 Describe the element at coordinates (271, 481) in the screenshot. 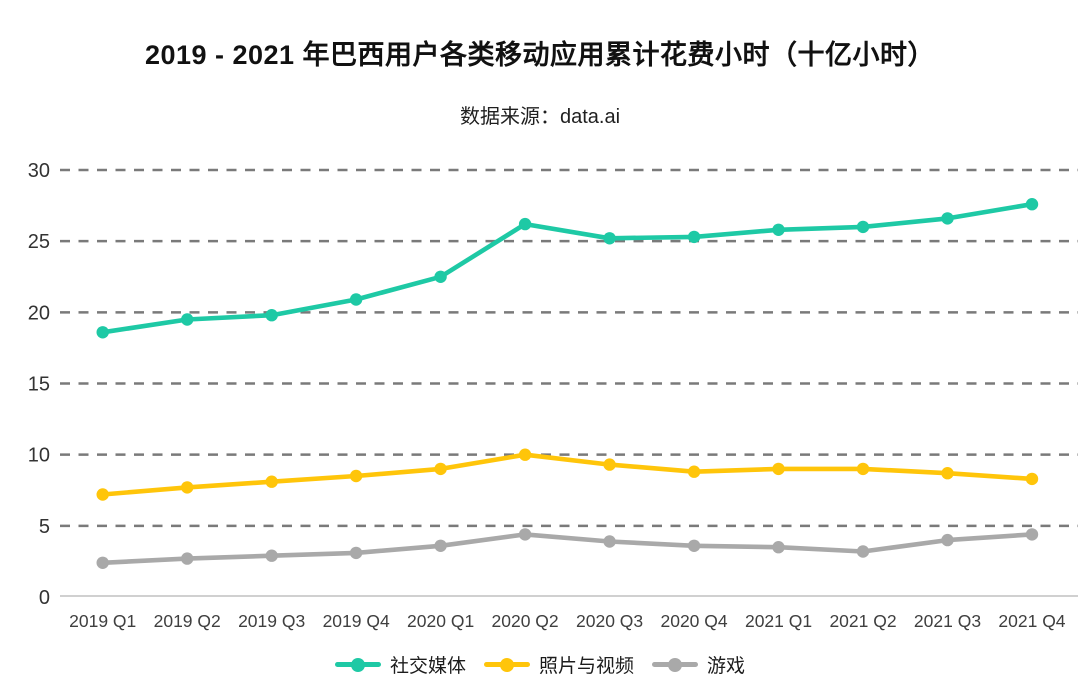

I see `data-point-照片与视频-2019 Q3` at that location.